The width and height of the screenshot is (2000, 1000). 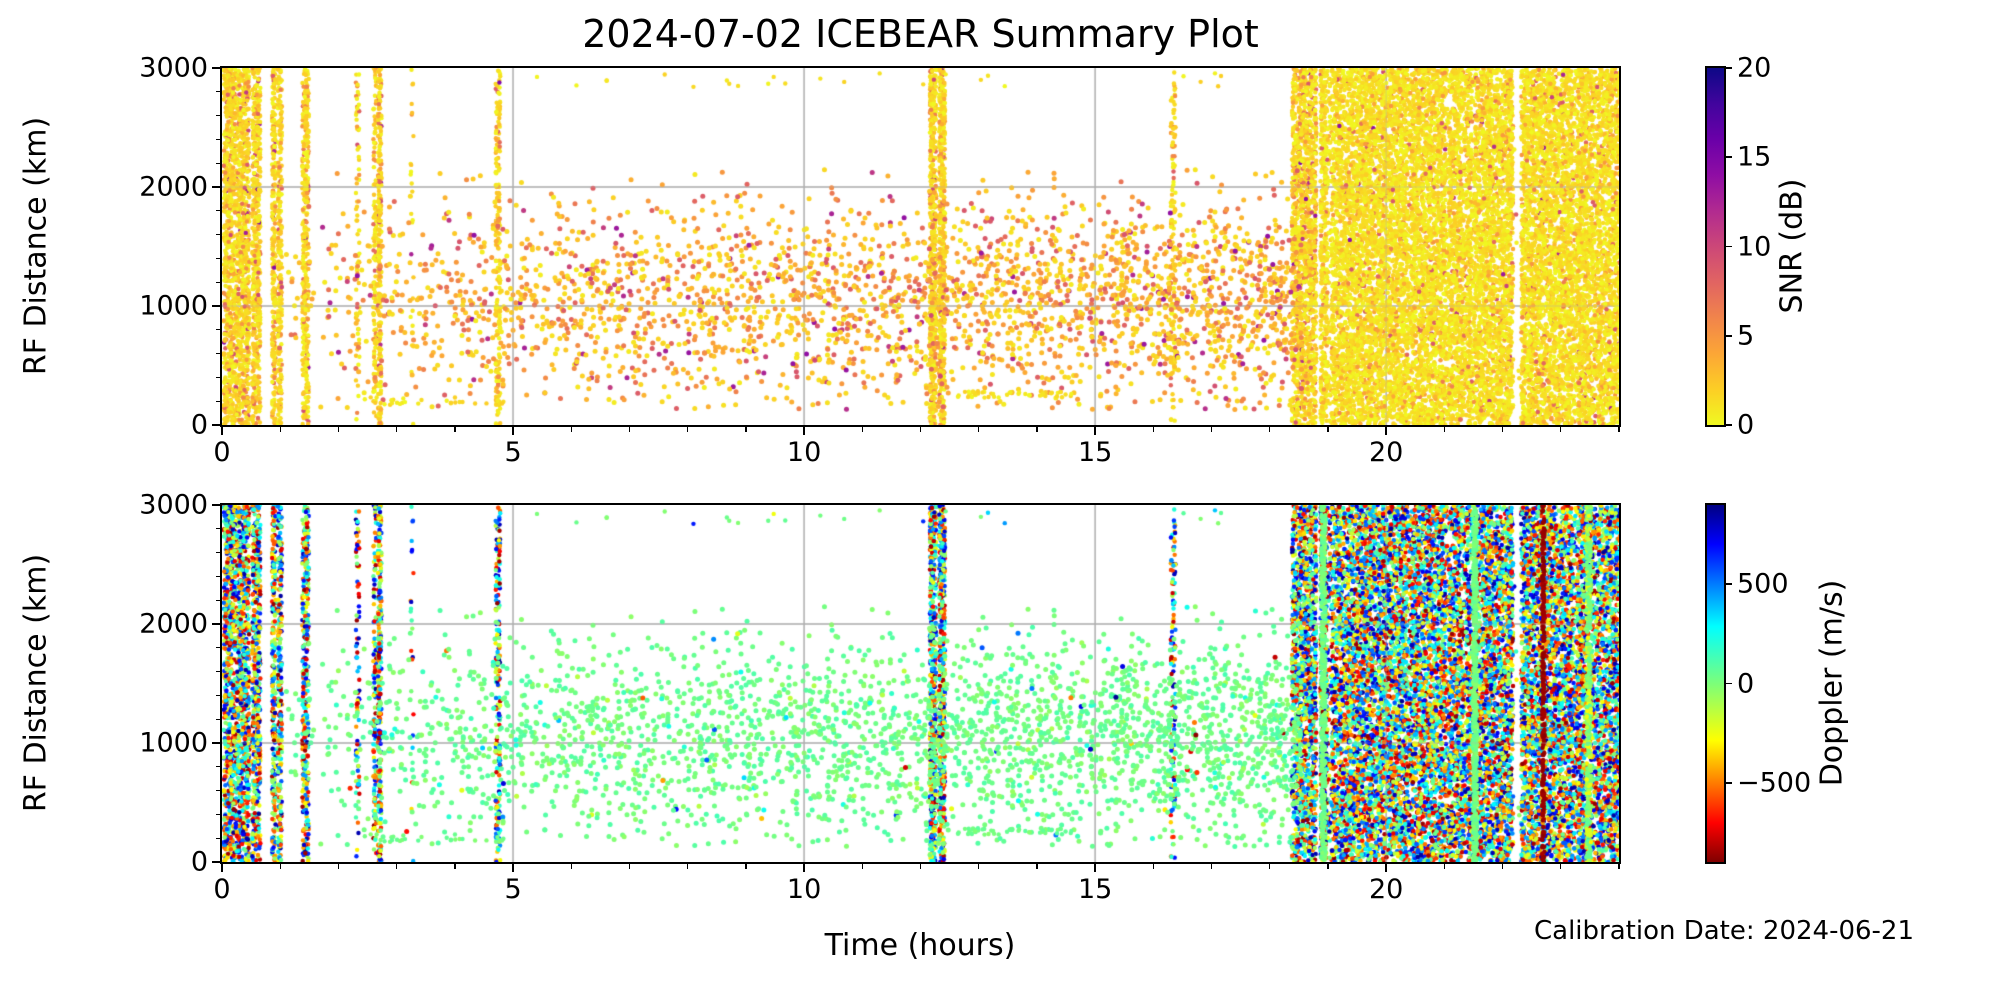 What do you see at coordinates (1715, 683) in the screenshot?
I see `doppler-colorbar` at bounding box center [1715, 683].